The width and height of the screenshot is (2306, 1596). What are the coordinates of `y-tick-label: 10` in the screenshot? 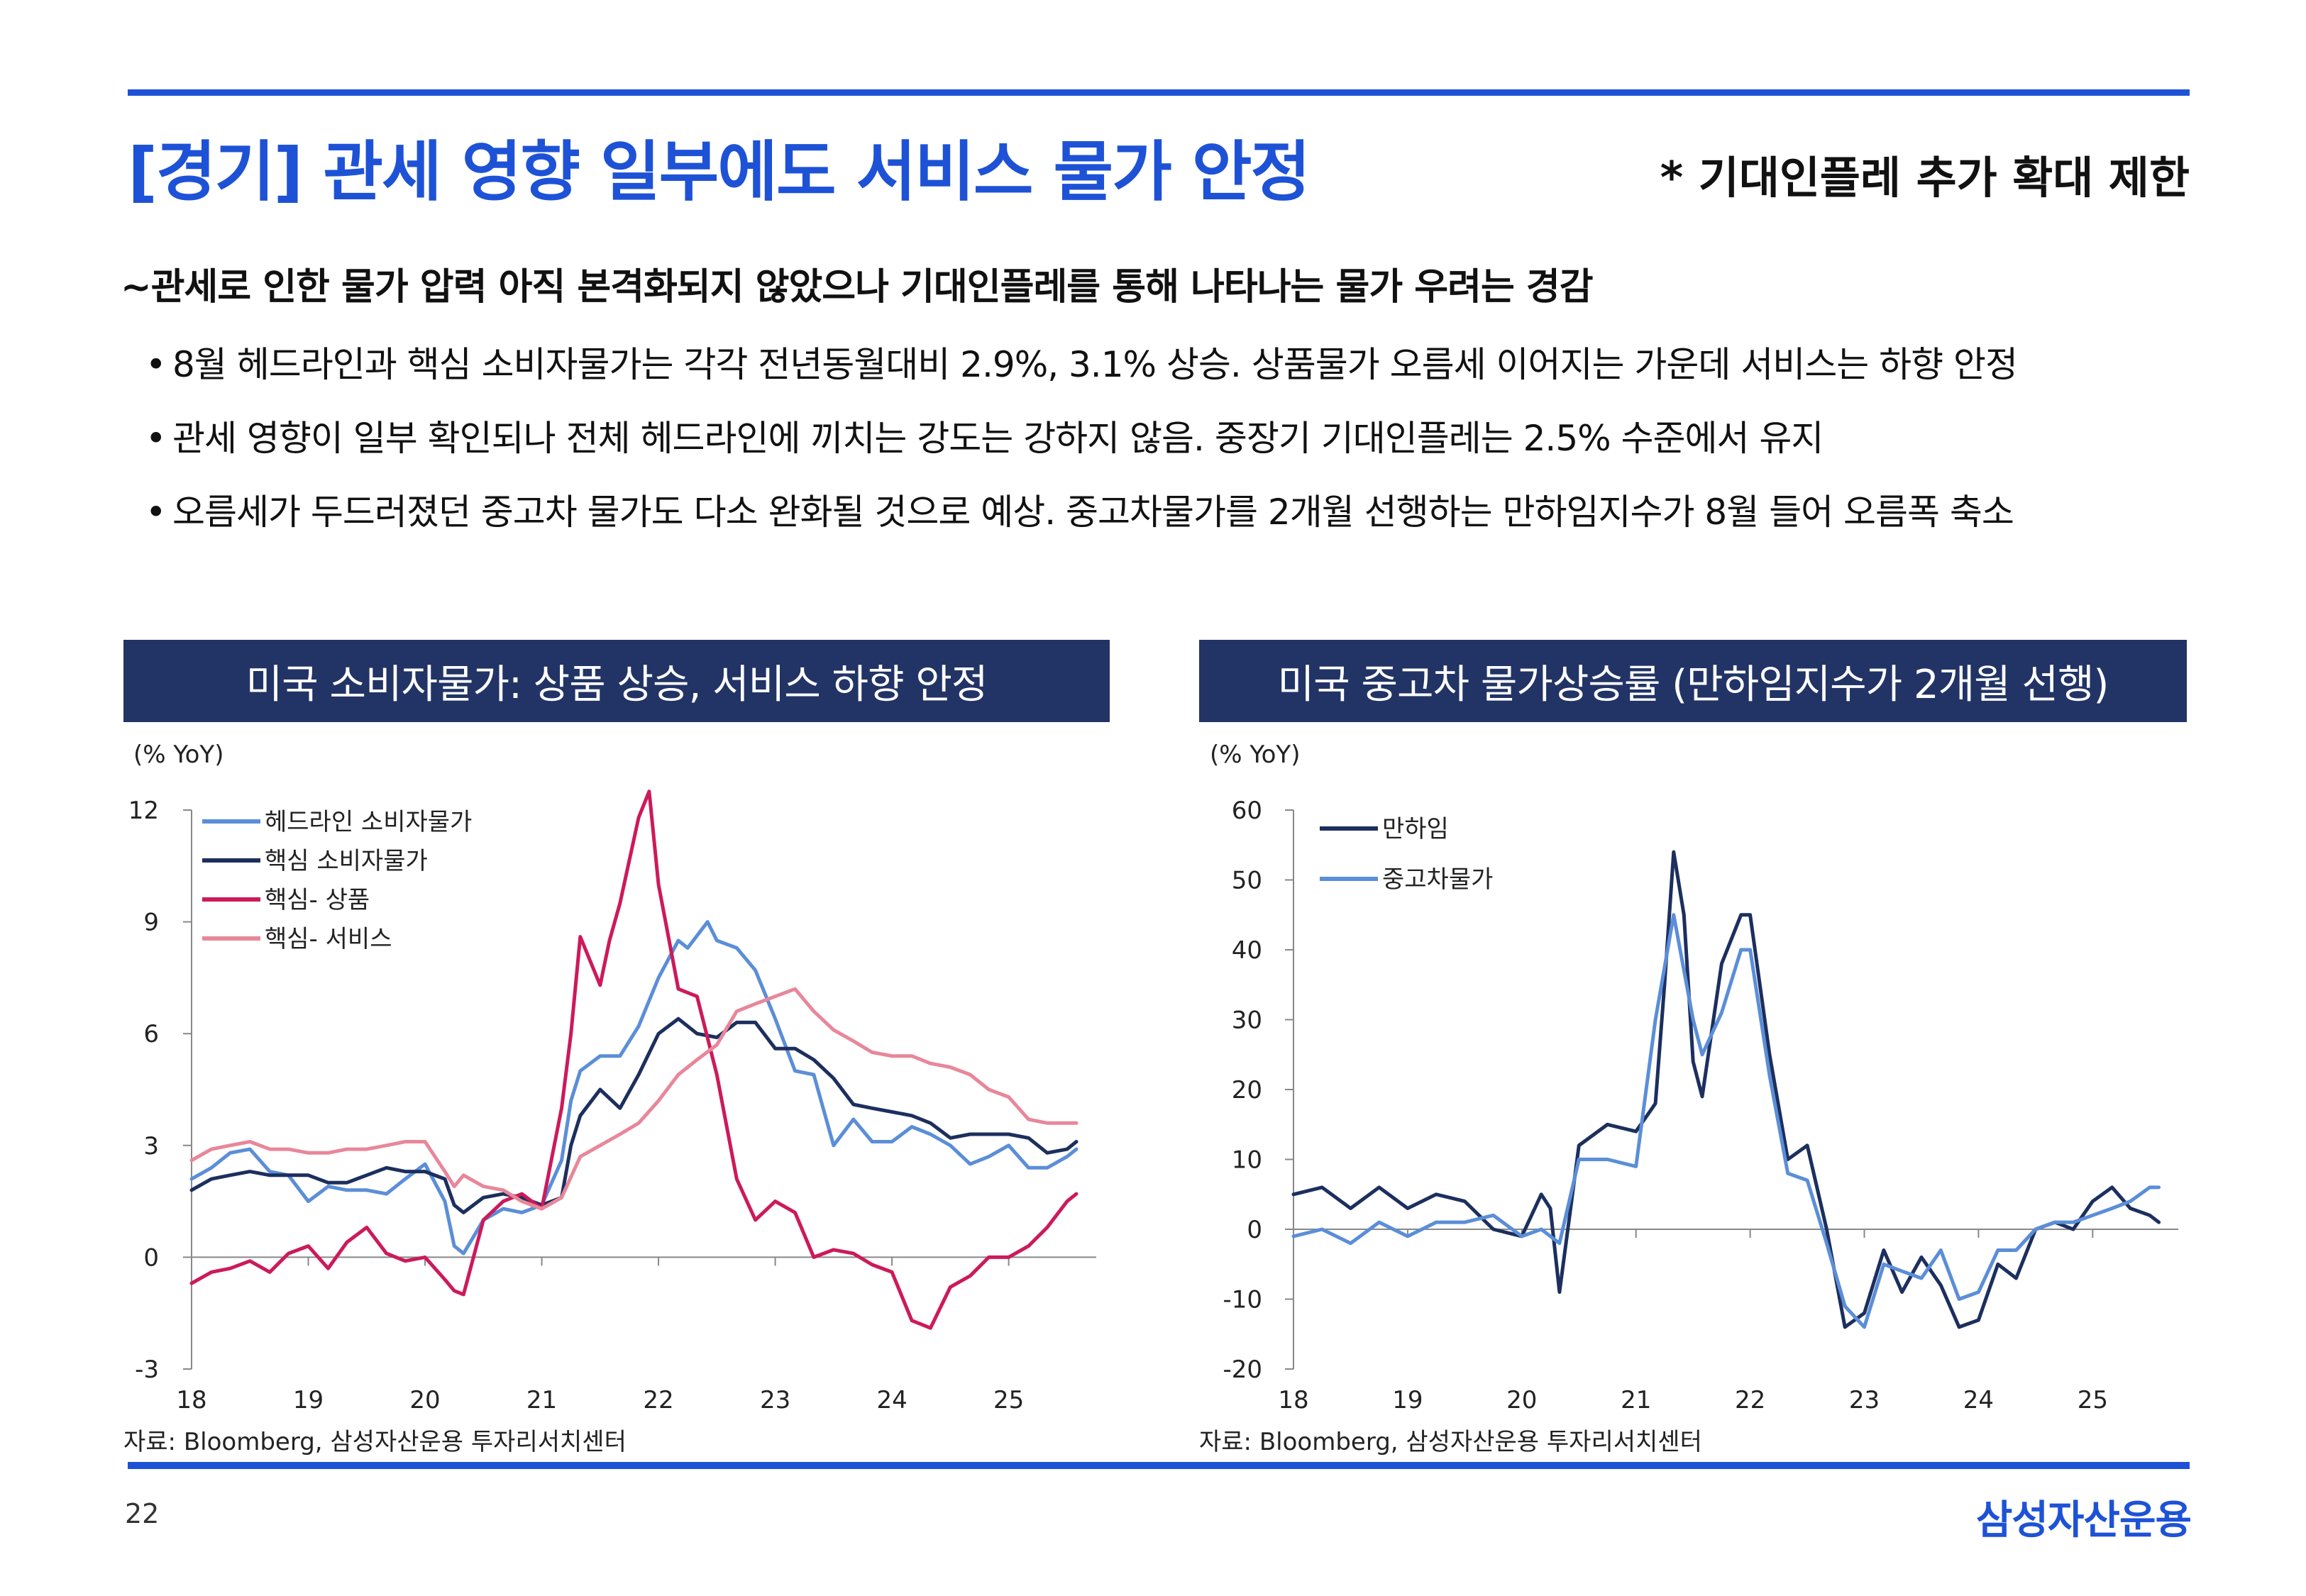 It's located at (1247, 1160).